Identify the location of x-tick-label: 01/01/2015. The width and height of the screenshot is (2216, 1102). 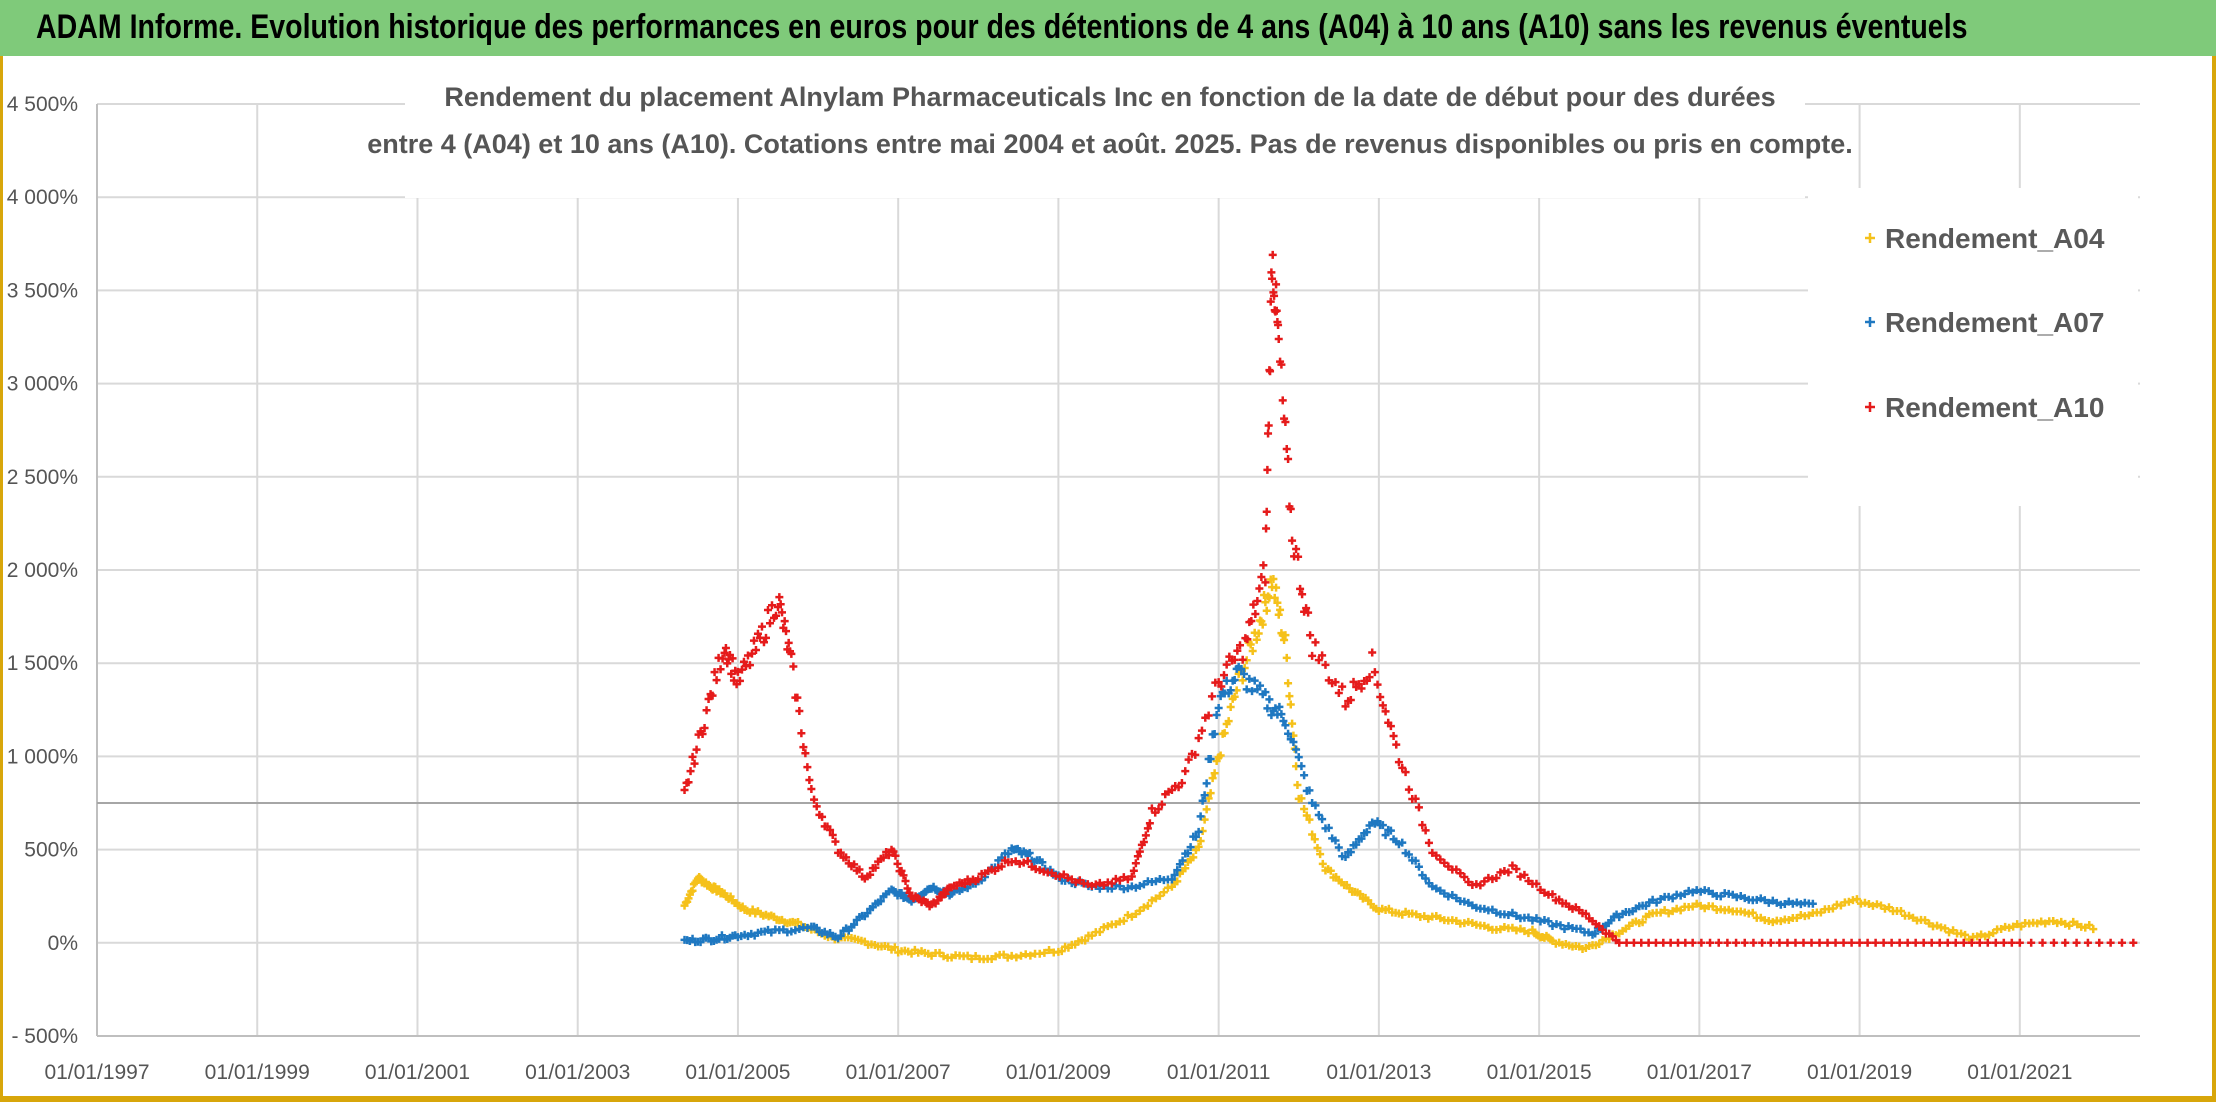
(1539, 1072).